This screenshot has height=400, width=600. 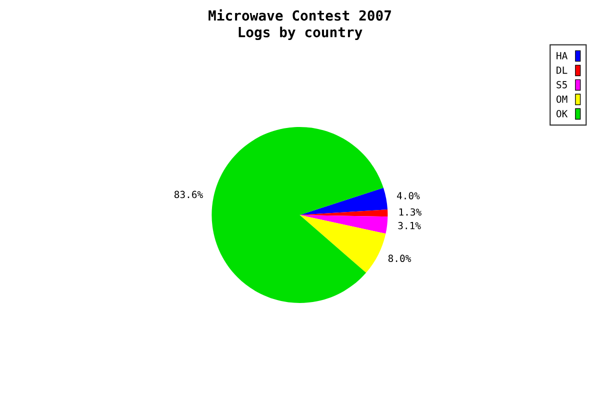 I want to click on data-label: 3.1%, so click(x=409, y=226).